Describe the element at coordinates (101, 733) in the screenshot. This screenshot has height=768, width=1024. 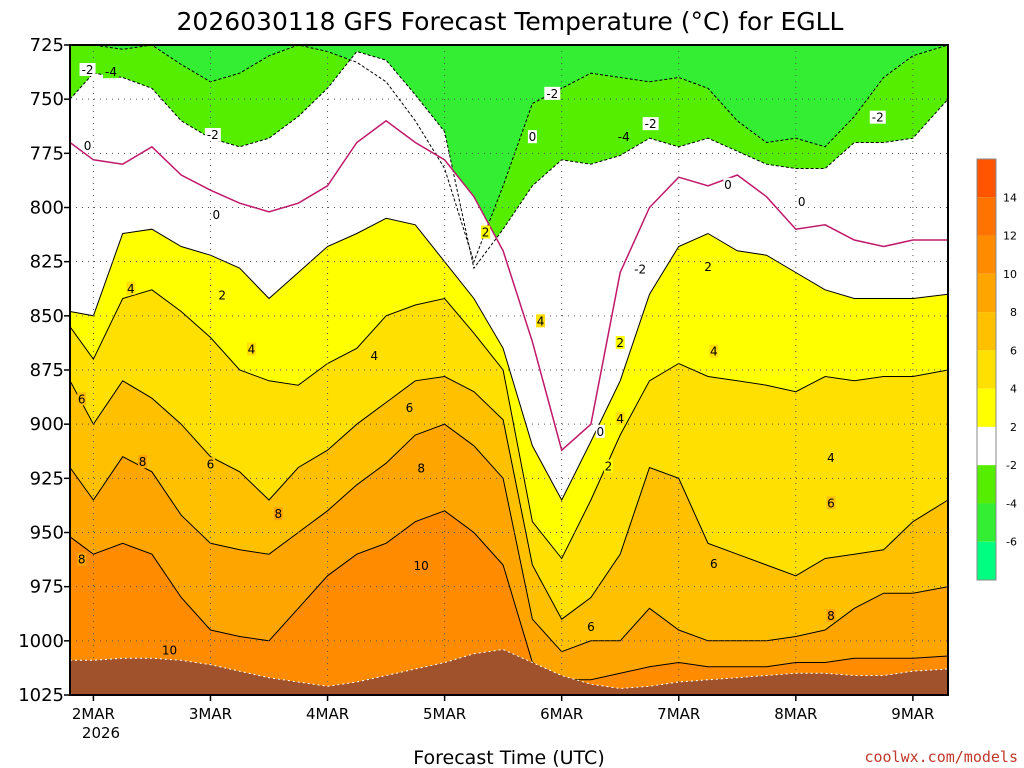
I see `x-axis-subtitle: 2026` at that location.